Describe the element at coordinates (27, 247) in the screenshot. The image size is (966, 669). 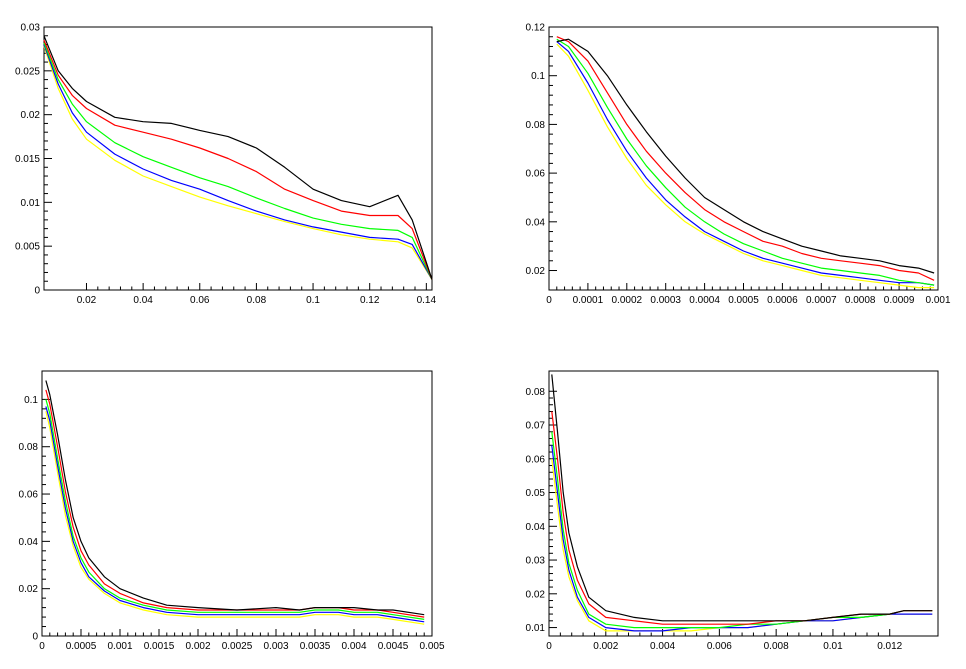
I see `y-tick-label: 0.005` at that location.